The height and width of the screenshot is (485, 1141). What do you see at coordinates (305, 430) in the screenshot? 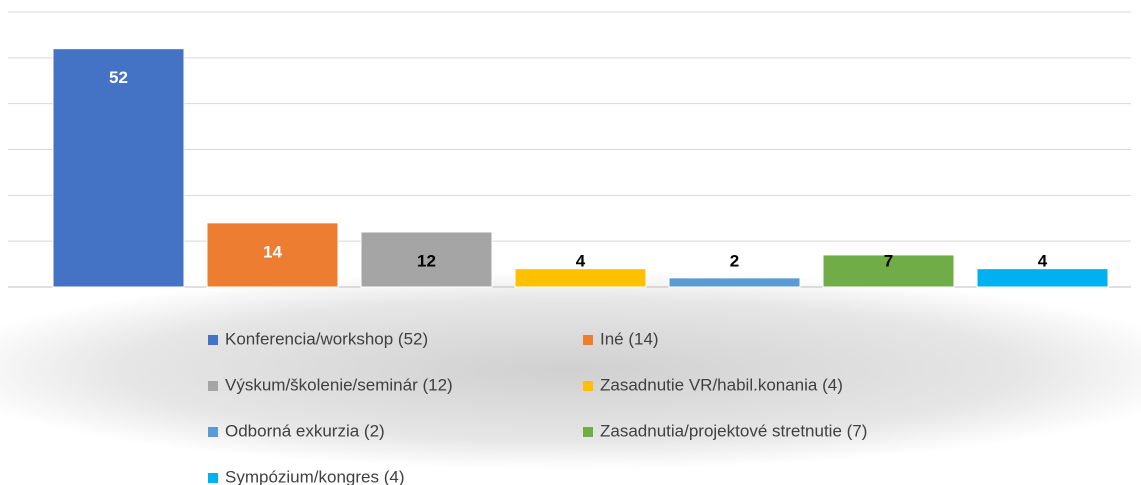
I see `legend-label: Odborná exkurzia (2)` at bounding box center [305, 430].